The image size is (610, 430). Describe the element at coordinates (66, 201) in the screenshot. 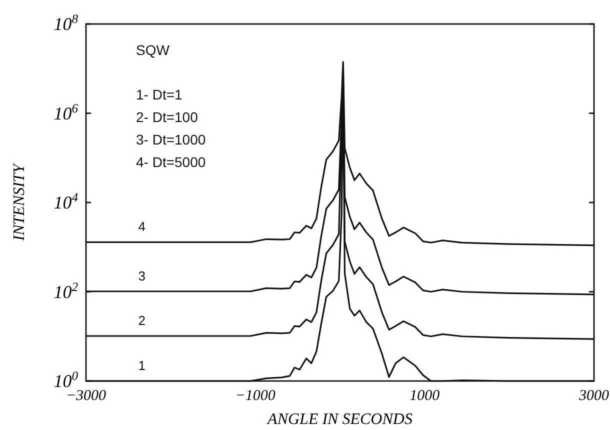

I see `y-tick-label: 10$^{4}$` at that location.